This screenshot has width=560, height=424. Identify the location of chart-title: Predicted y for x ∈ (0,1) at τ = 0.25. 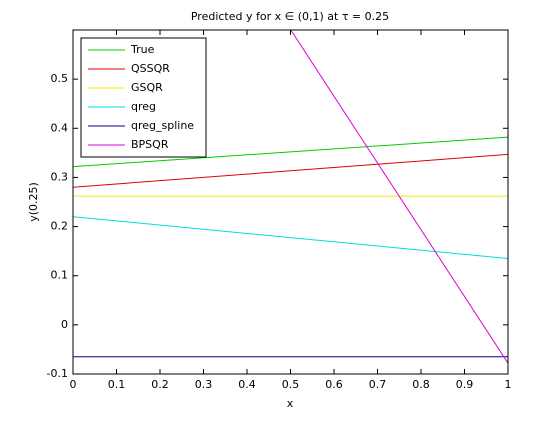
(290, 16).